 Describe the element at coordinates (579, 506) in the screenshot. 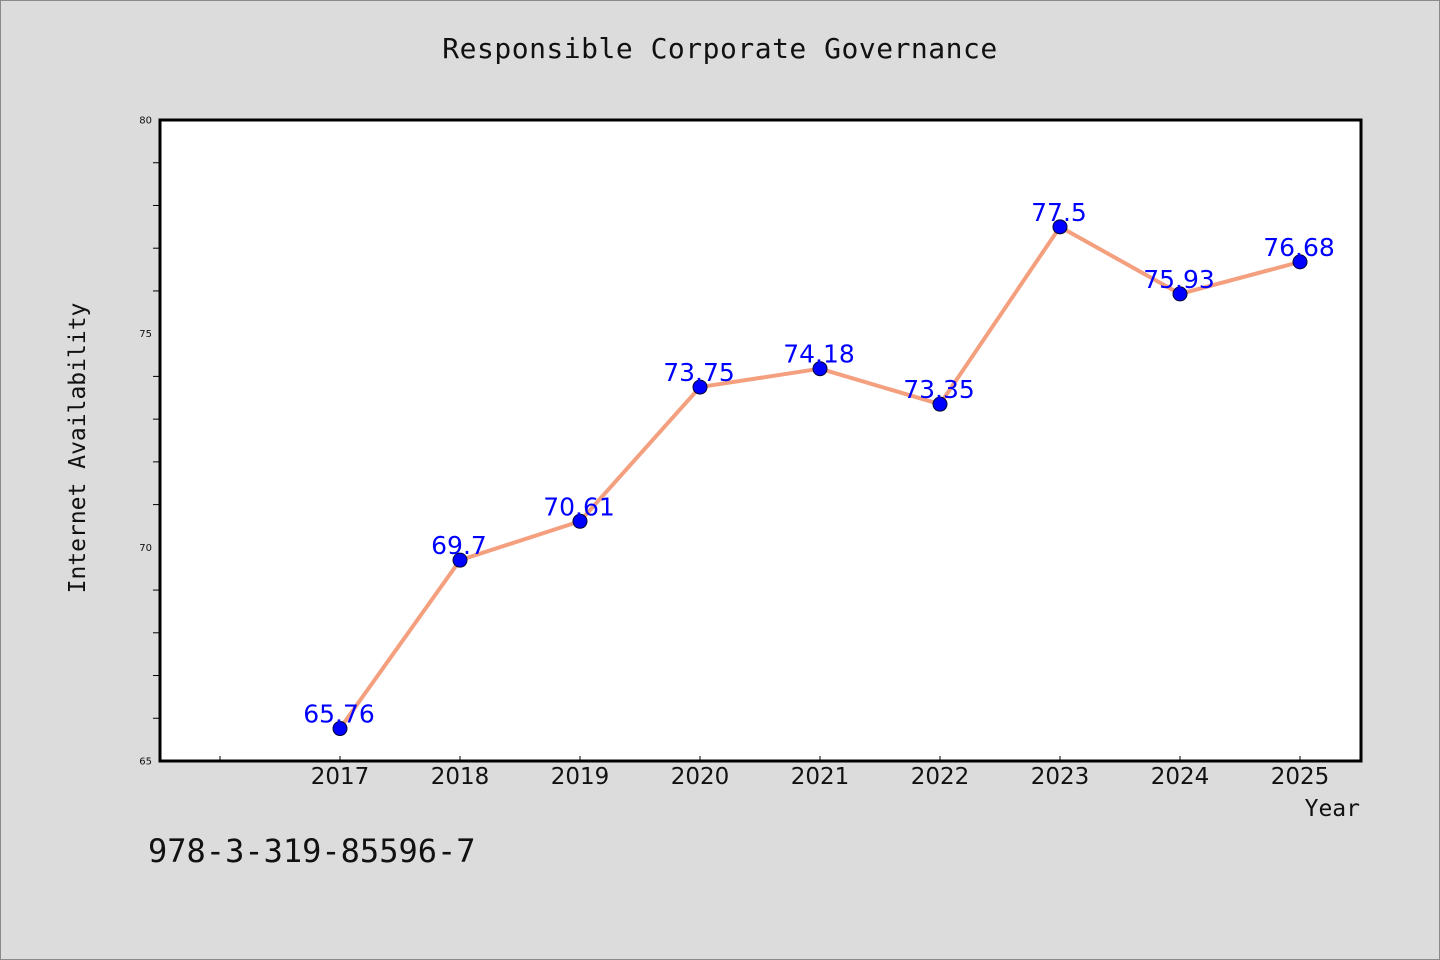

I see `data-label: 70.61` at that location.